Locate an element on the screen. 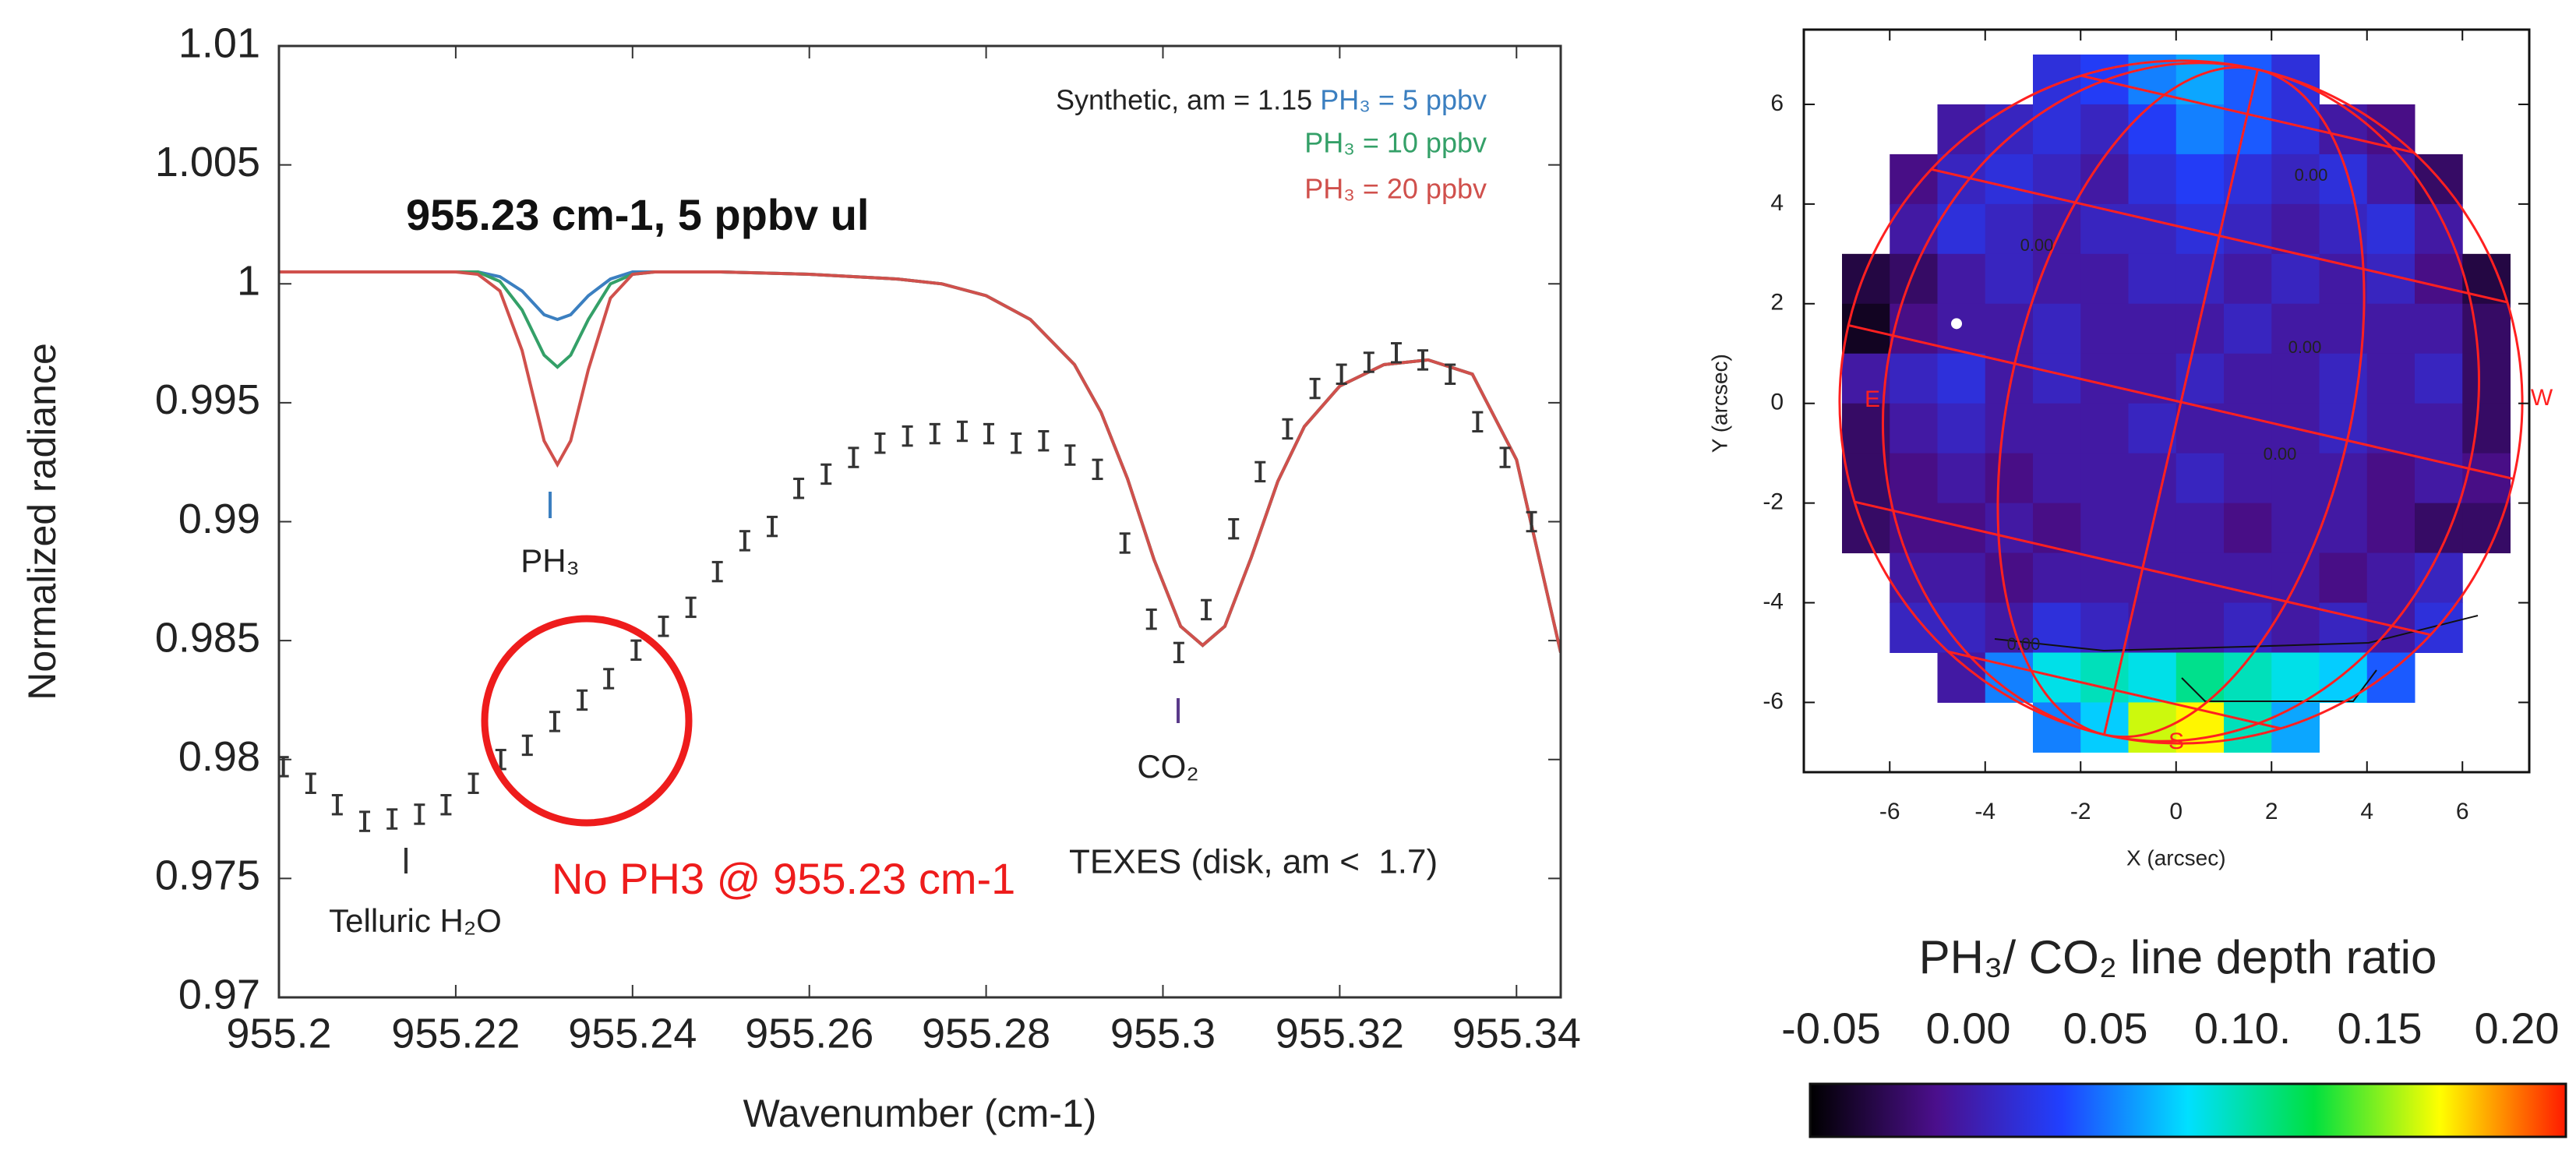  y-tick-label: 1 is located at coordinates (248, 281).